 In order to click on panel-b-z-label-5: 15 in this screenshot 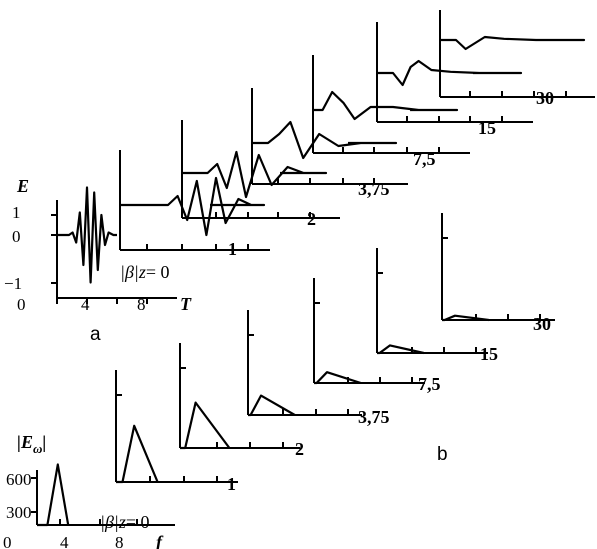, I will do `click(489, 354)`.